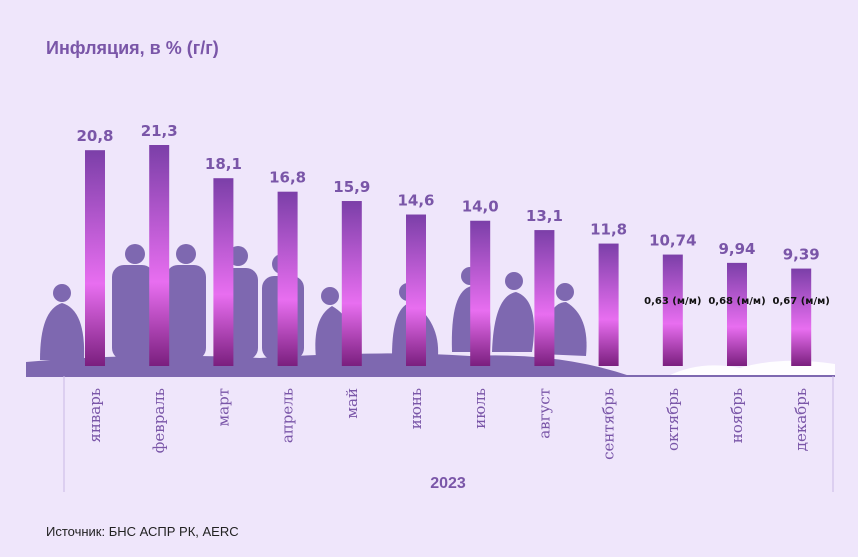 Image resolution: width=858 pixels, height=557 pixels. Describe the element at coordinates (223, 407) in the screenshot. I see `category-label-3: март` at that location.